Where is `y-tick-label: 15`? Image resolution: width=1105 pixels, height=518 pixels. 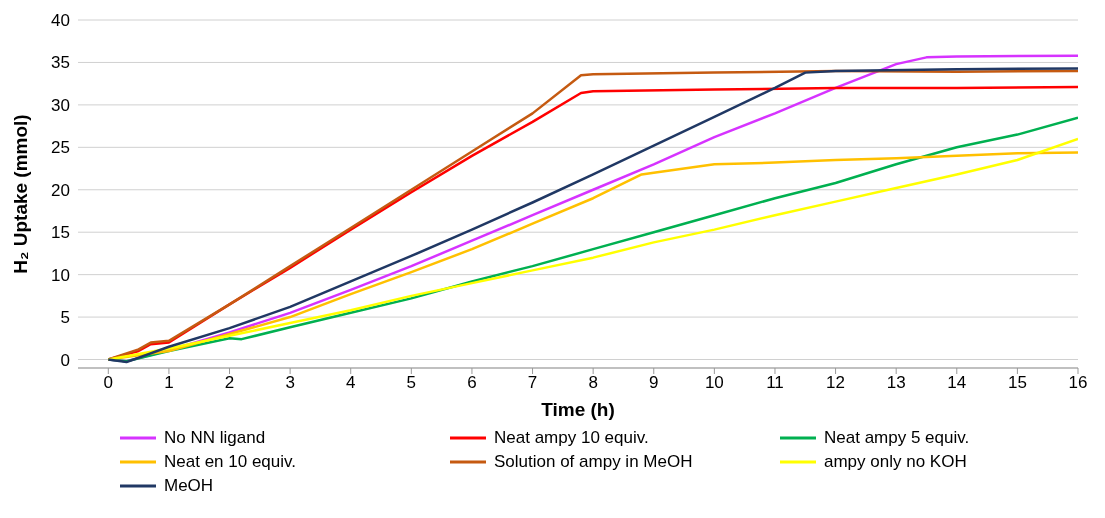
y-tick-label: 15 is located at coordinates (60, 233).